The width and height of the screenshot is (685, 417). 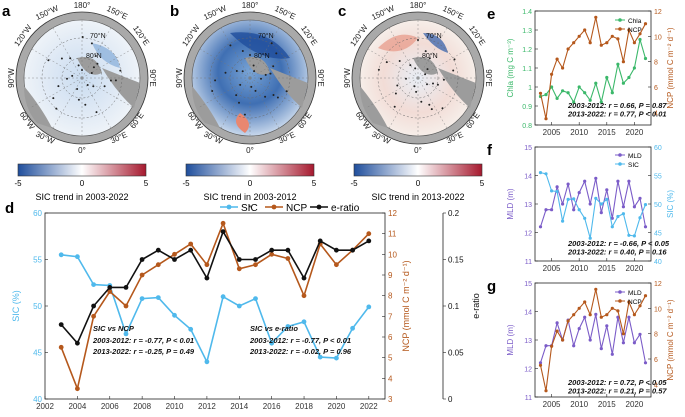 What do you see at coordinates (225, 92) in the screenshot?
I see `meridian` at bounding box center [225, 92].